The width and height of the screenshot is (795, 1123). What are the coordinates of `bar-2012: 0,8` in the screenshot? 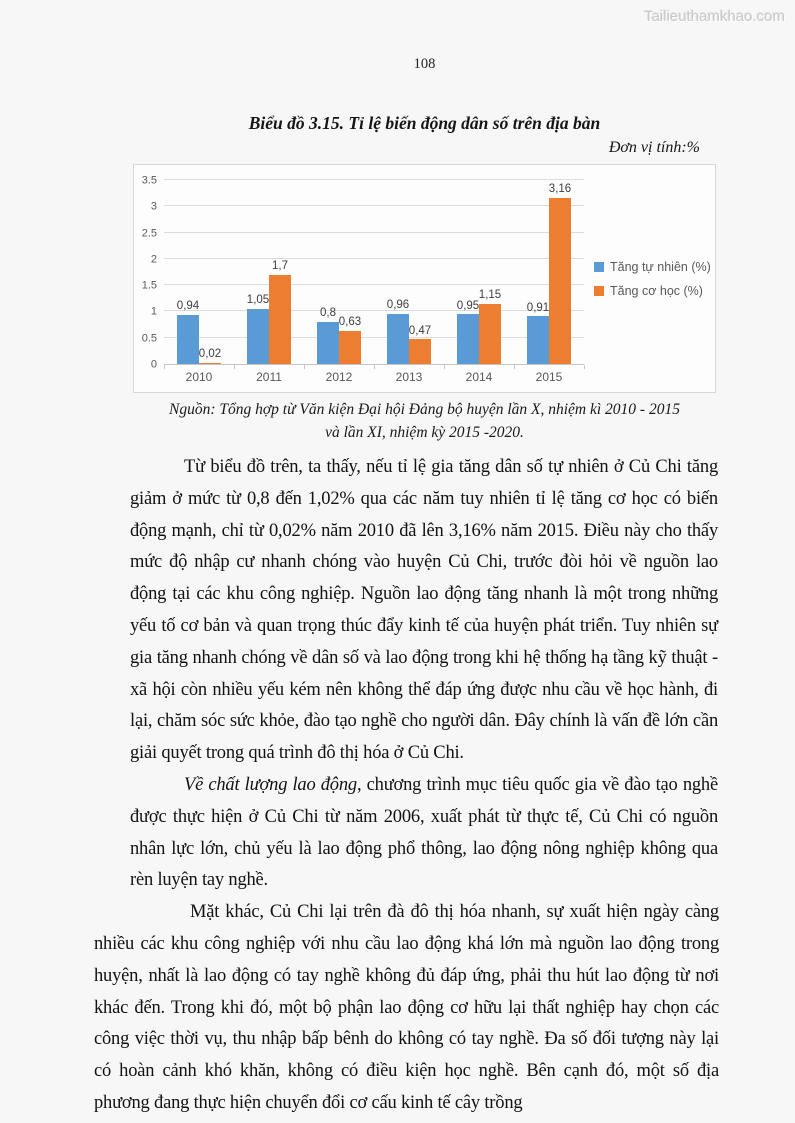 It's located at (328, 336).